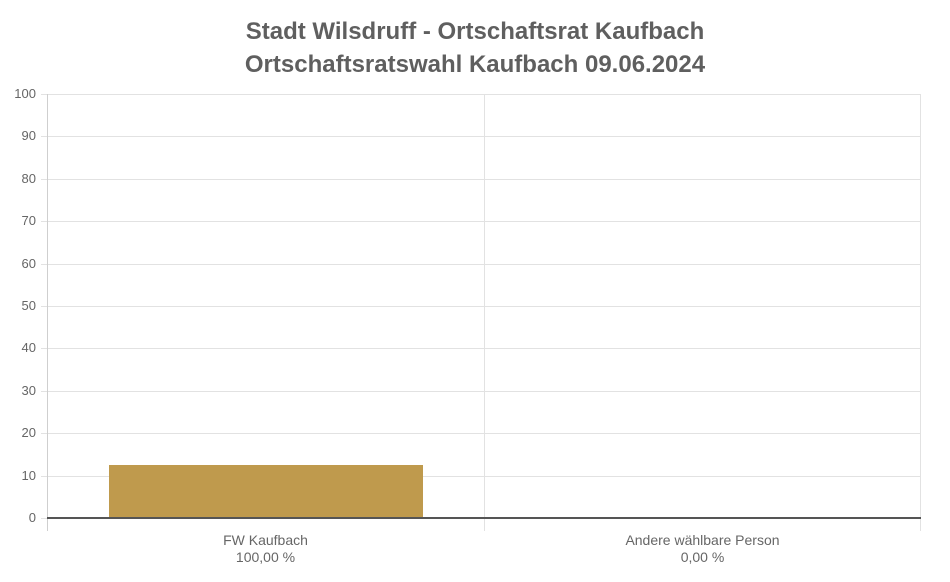 This screenshot has width=950, height=582. Describe the element at coordinates (702, 557) in the screenshot. I see `category-percent: 0,00 %` at that location.